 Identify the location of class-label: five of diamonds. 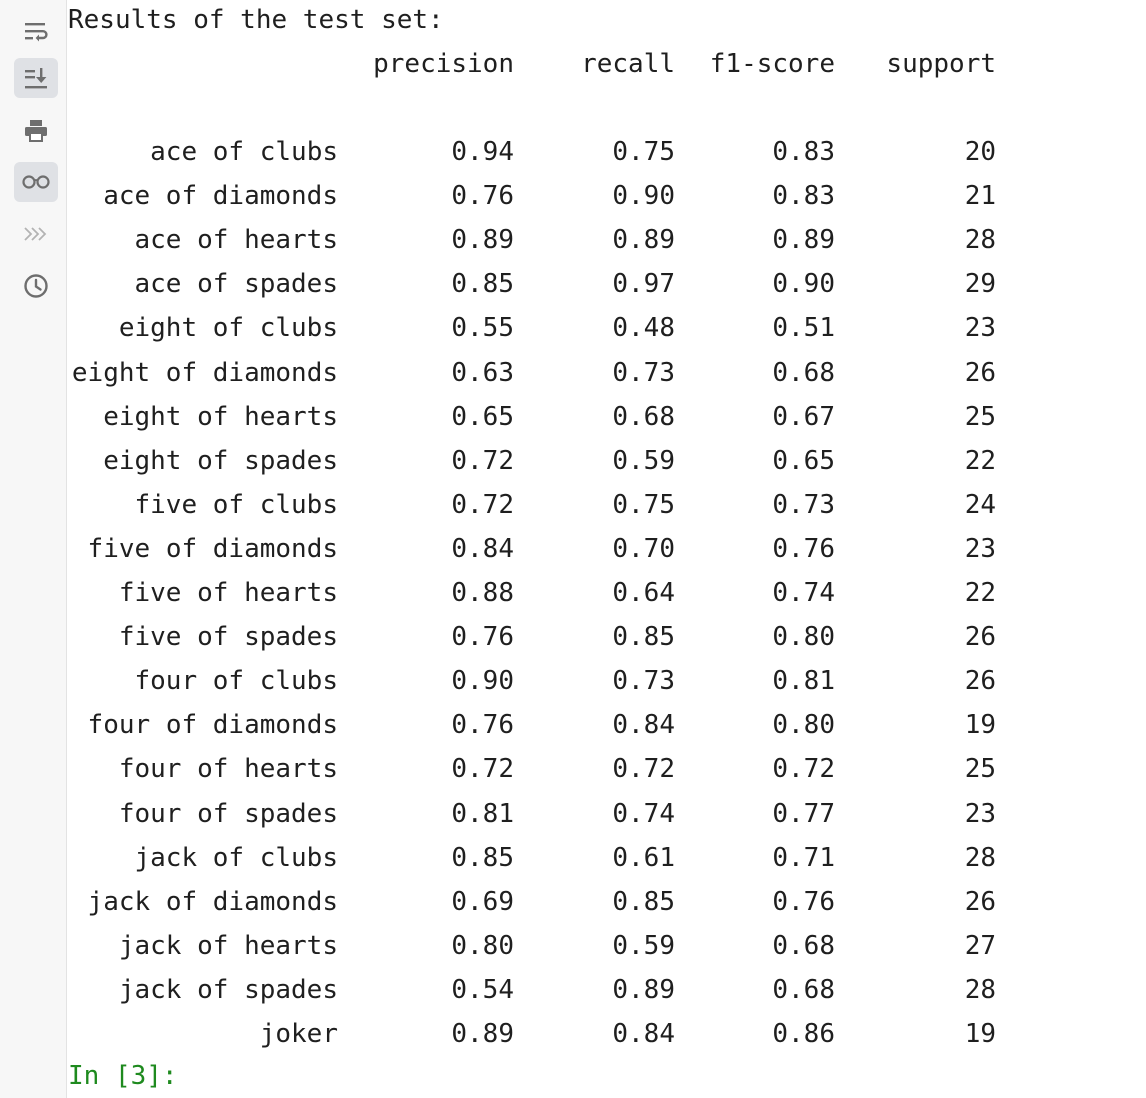
(212, 548).